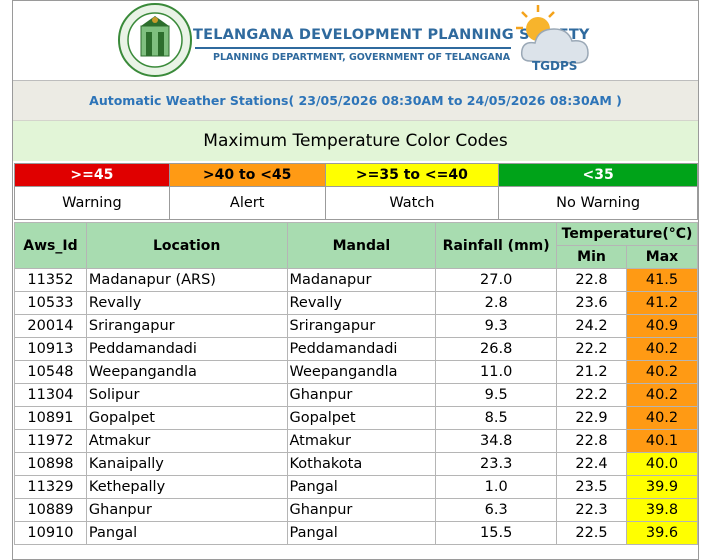 Image resolution: width=714 pixels, height=560 pixels. What do you see at coordinates (50, 487) in the screenshot?
I see `cell-aws-id: 11329` at bounding box center [50, 487].